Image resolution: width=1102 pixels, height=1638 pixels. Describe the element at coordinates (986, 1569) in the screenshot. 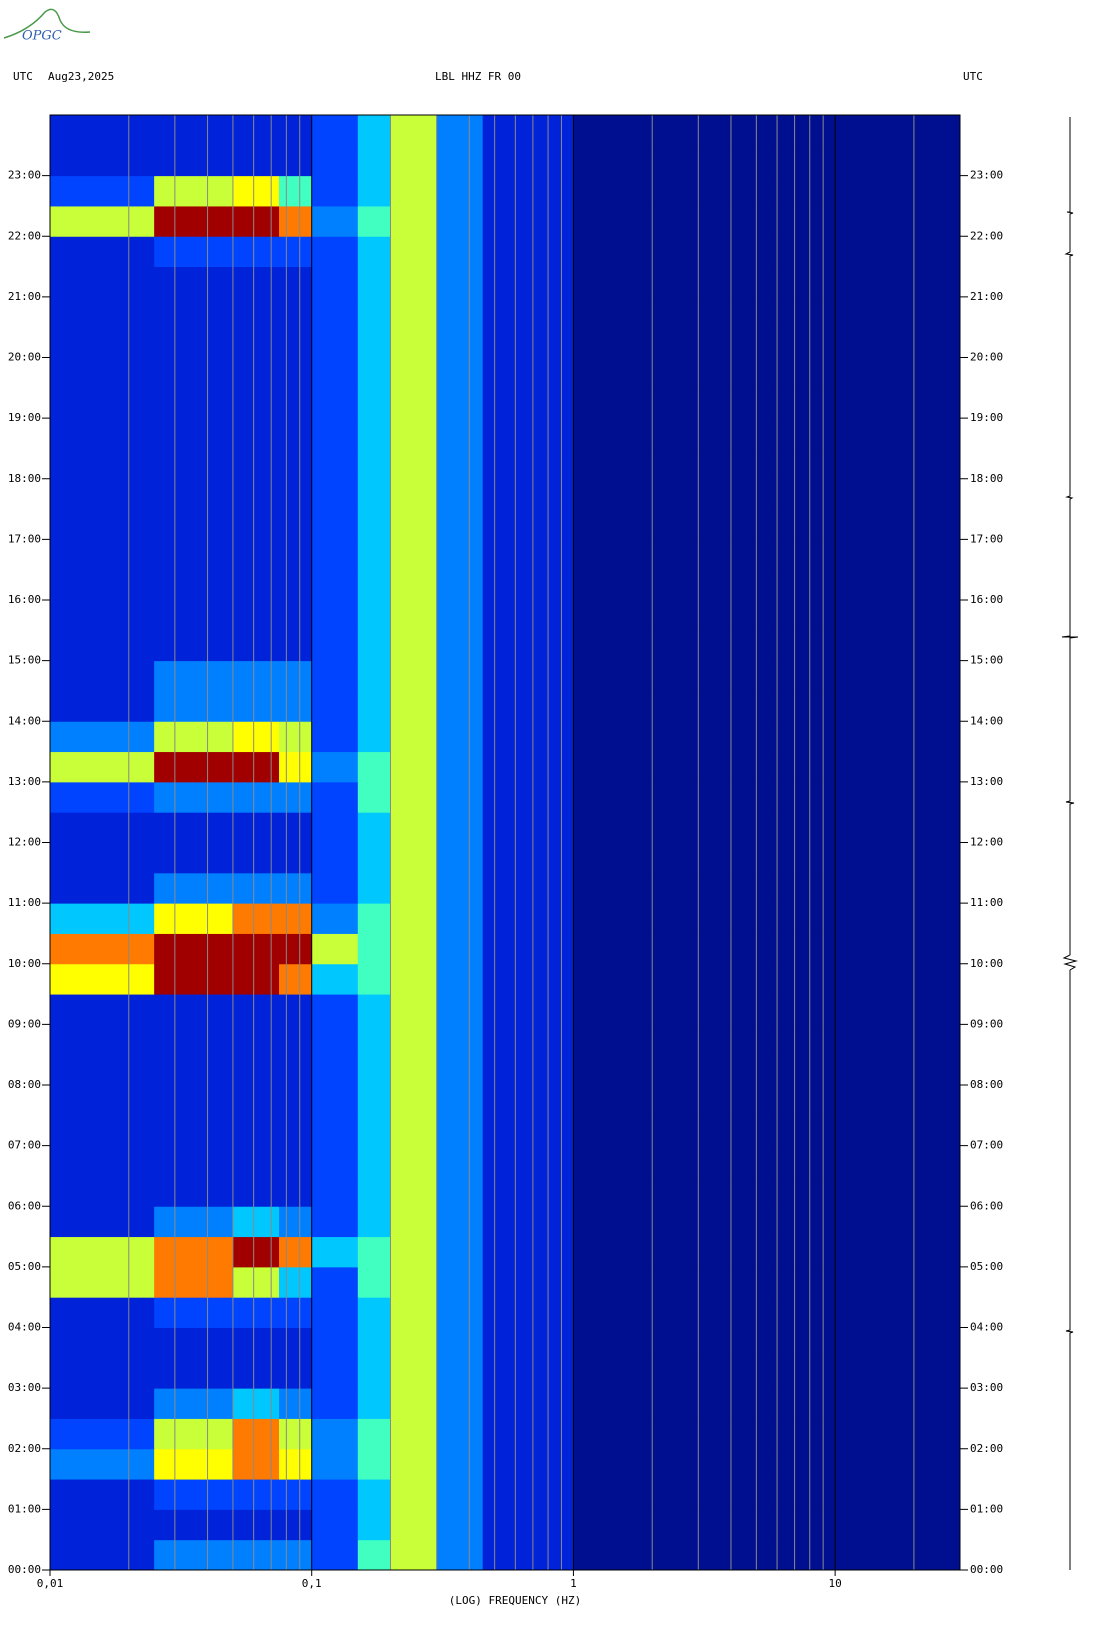

I see `y-tick-label-right: 00:00` at that location.